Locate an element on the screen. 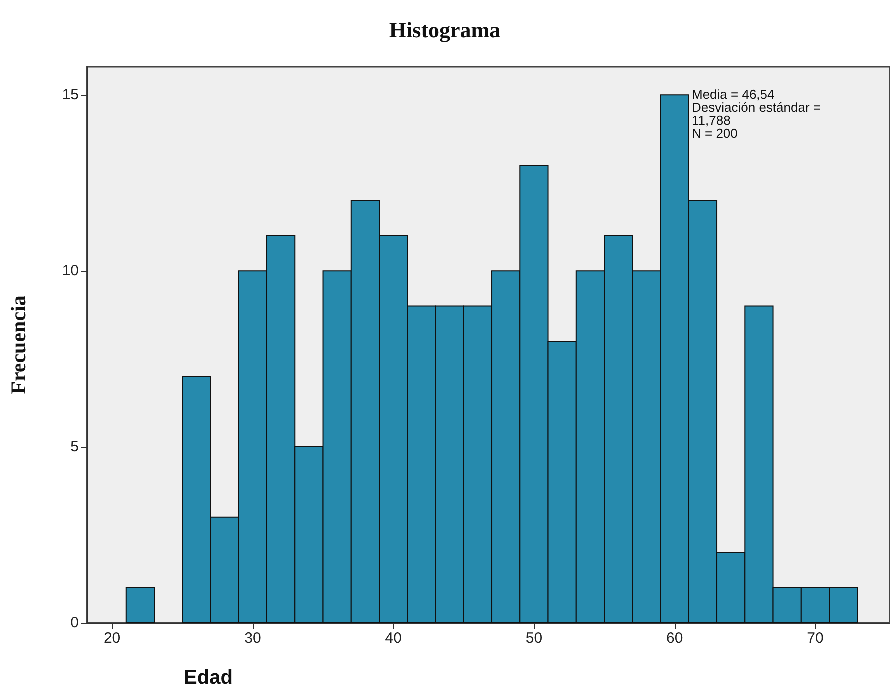 This screenshot has width=890, height=698. y-tick-label: 15 is located at coordinates (70, 95).